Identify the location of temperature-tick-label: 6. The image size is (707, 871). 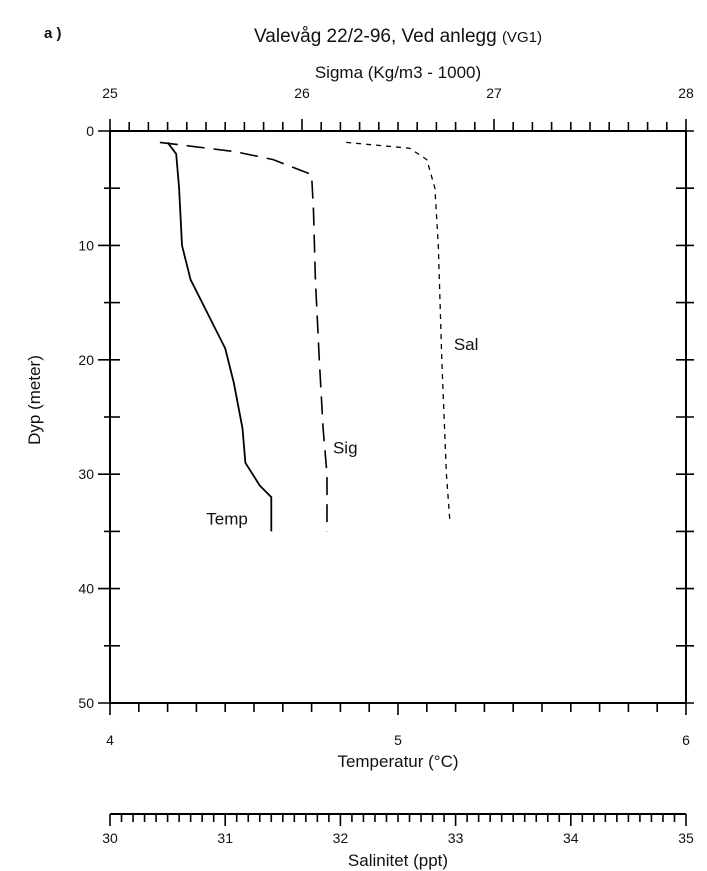
(686, 740).